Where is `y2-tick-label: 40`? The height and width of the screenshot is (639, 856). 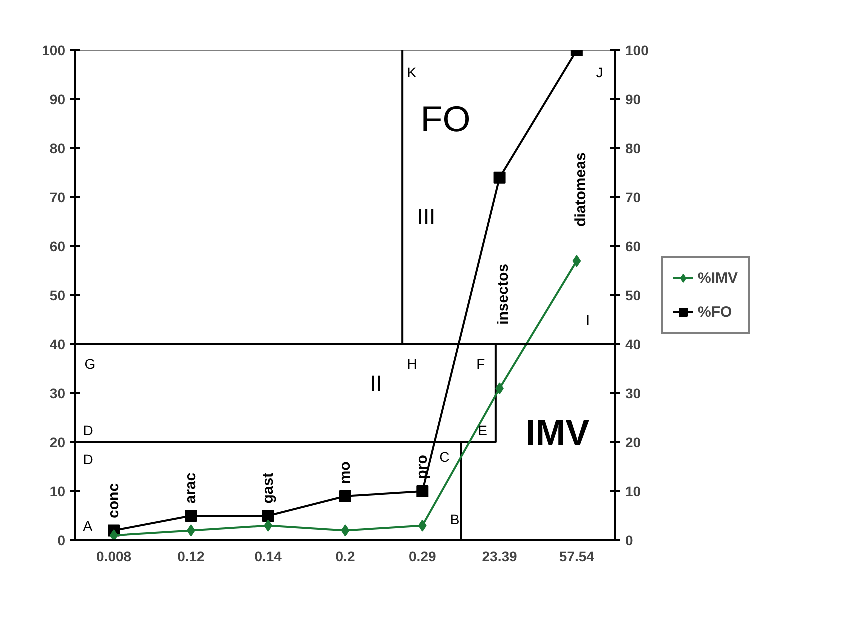 y2-tick-label: 40 is located at coordinates (634, 344).